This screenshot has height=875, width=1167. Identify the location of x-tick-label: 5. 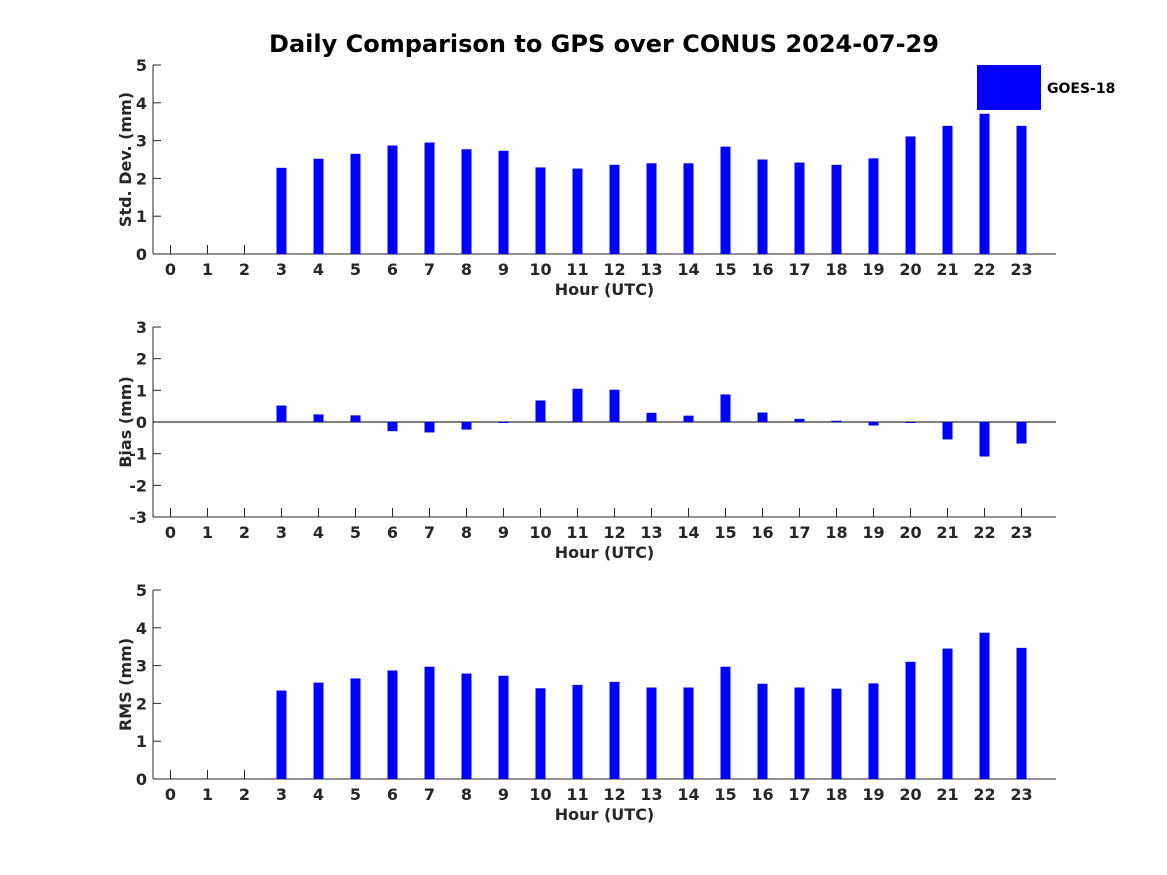
(355, 532).